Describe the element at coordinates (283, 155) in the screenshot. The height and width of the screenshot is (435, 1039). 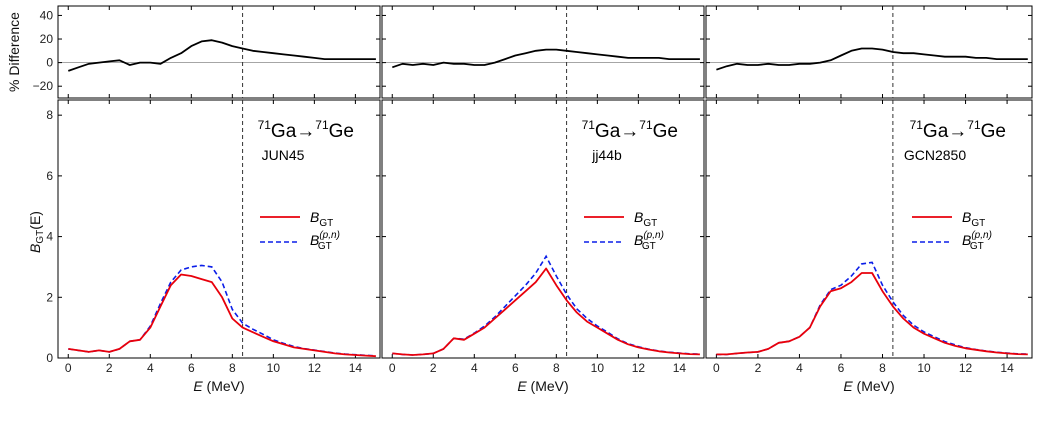
I see `model-label: JUN45` at that location.